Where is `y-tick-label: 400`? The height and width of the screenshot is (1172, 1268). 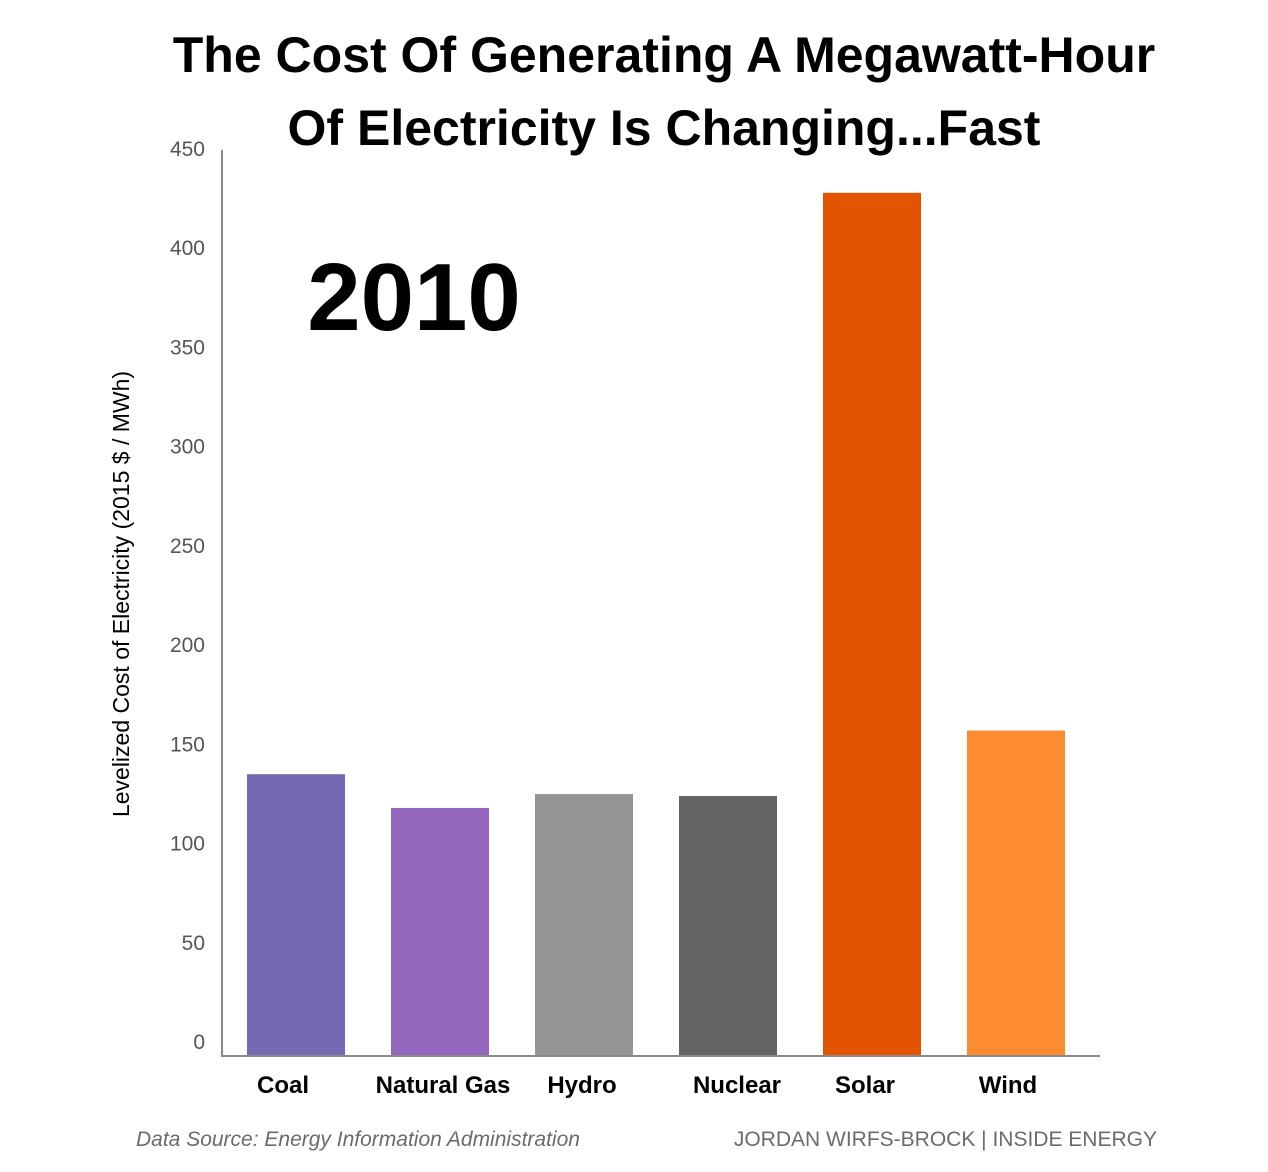 y-tick-label: 400 is located at coordinates (187, 248).